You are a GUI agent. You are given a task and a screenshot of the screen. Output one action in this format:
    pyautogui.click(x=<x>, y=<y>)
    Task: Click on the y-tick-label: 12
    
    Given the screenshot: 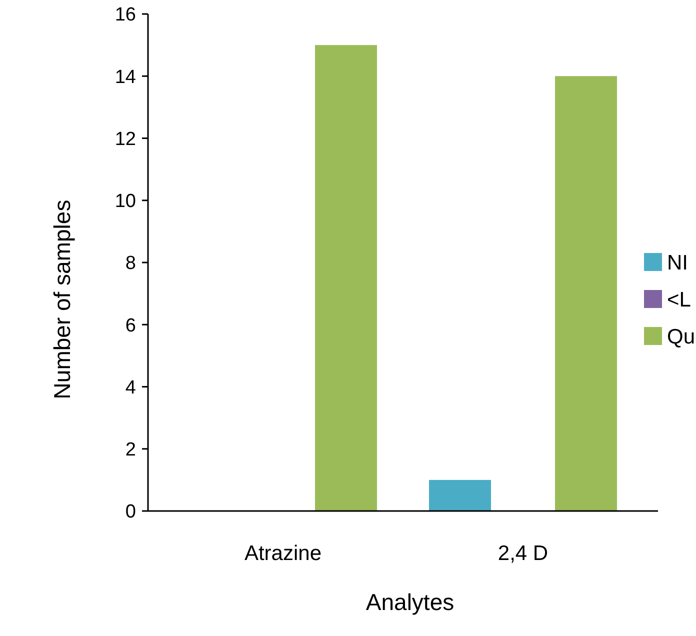 What is the action you would take?
    pyautogui.click(x=125, y=139)
    